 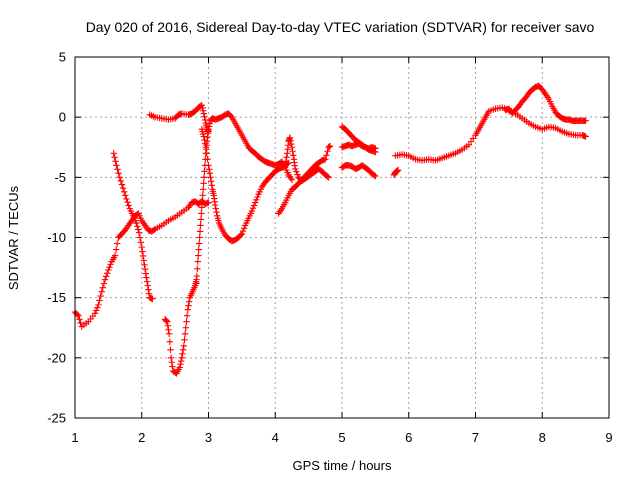 What do you see at coordinates (56, 418) in the screenshot?
I see `y-tick-label: -25` at bounding box center [56, 418].